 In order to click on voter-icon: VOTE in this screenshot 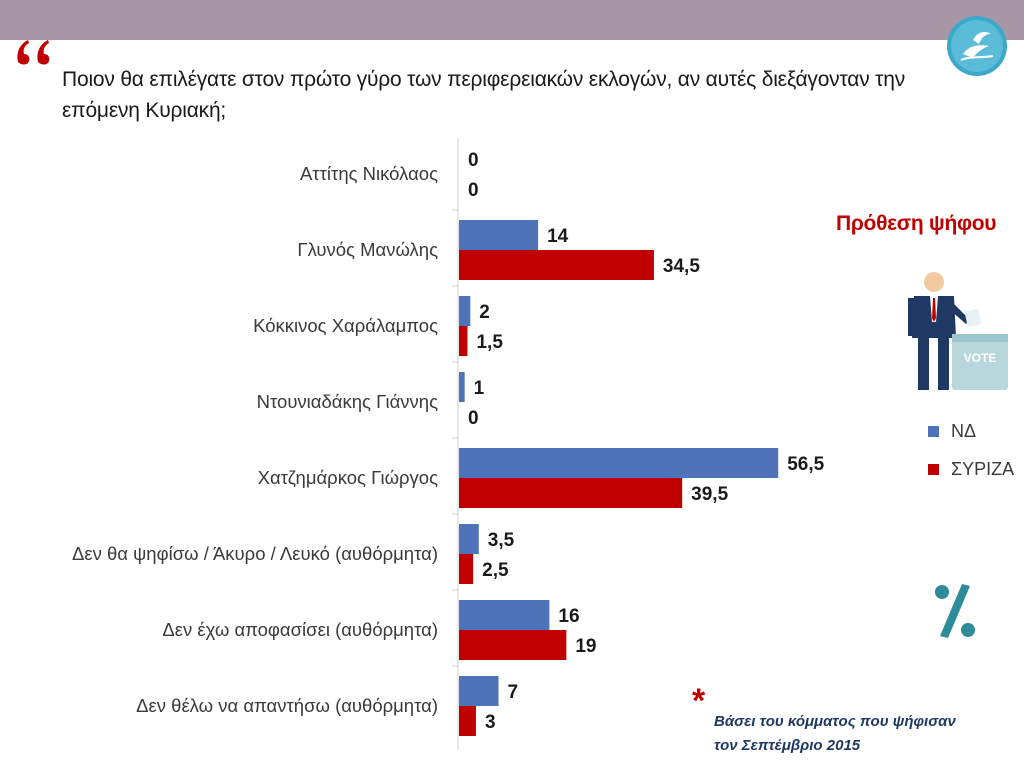, I will do `click(958, 331)`.